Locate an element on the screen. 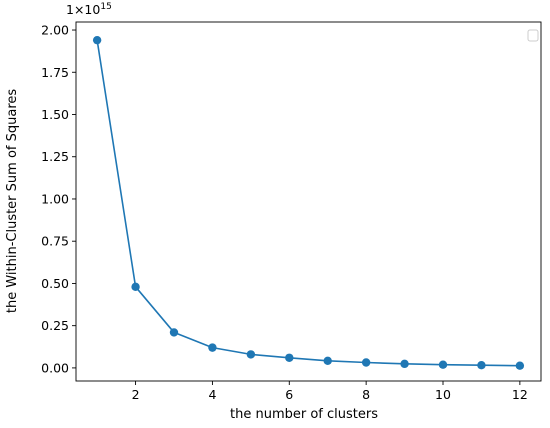 The height and width of the screenshot is (428, 550). y-tick-label: 0.25 is located at coordinates (55, 325).